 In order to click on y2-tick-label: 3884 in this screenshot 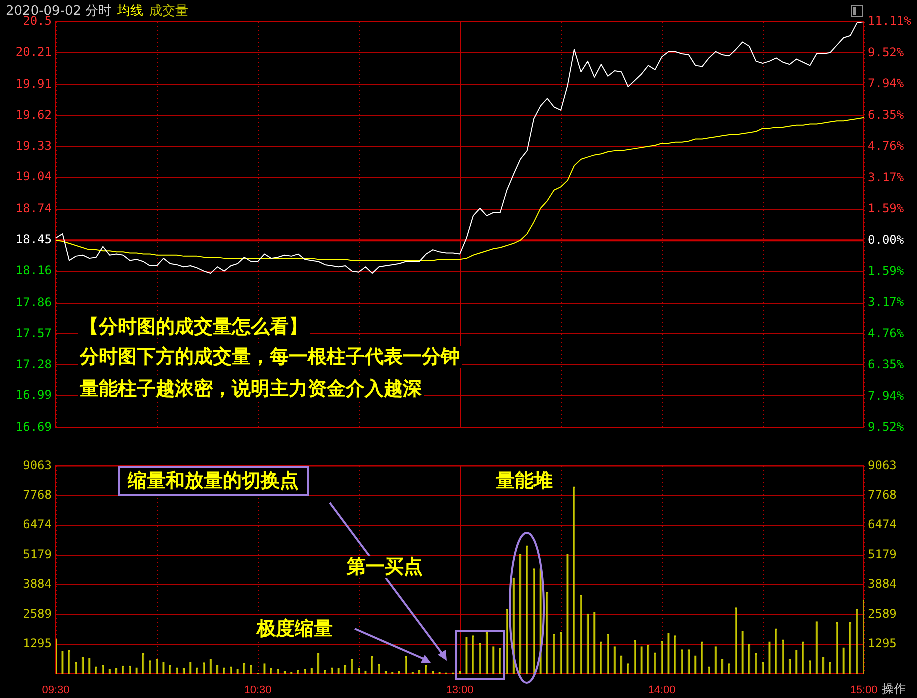, I will do `click(882, 584)`.